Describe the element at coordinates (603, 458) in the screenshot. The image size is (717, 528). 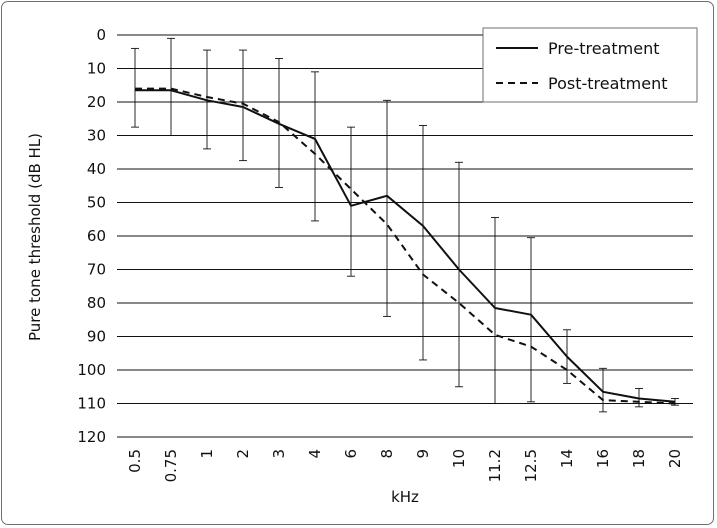
I see `x-tick-label-16: 16` at that location.